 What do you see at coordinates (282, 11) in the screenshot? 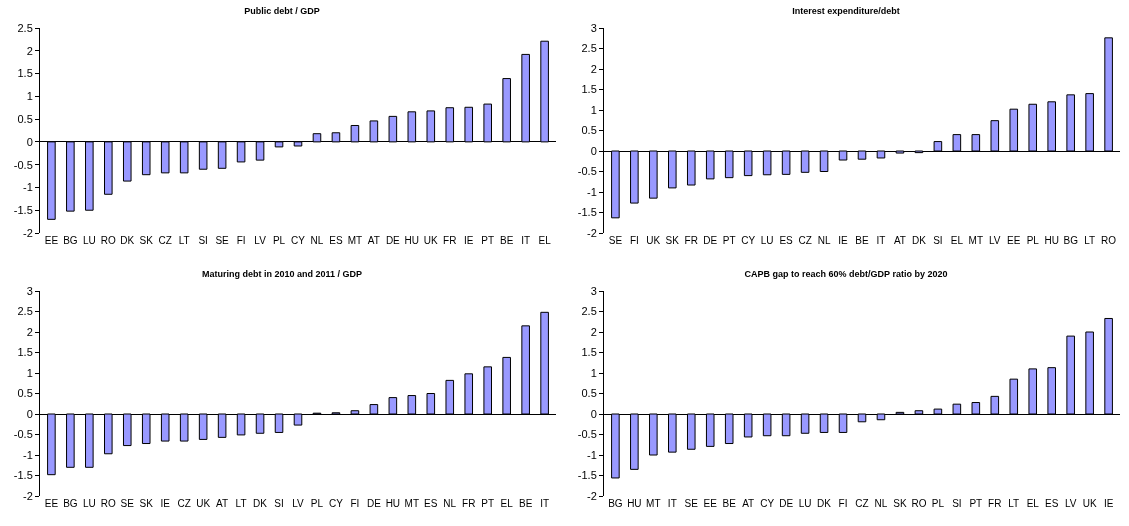
I see `chart-title: Public debt / GDP` at bounding box center [282, 11].